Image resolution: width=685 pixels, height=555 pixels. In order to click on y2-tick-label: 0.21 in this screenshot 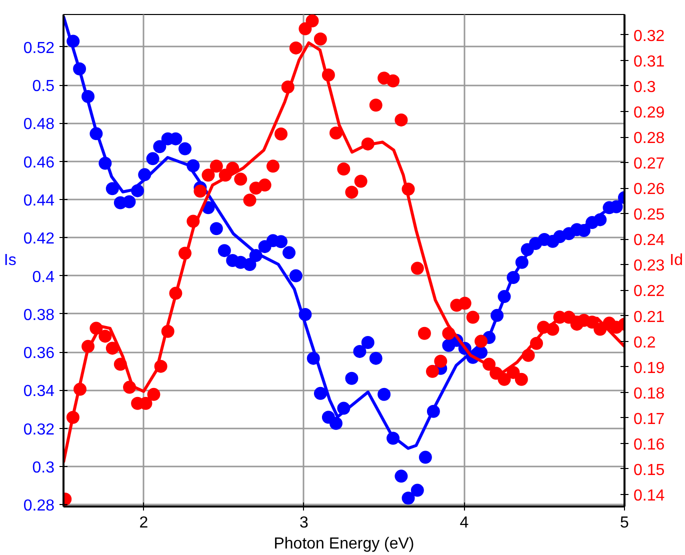, I will do `click(649, 317)`.